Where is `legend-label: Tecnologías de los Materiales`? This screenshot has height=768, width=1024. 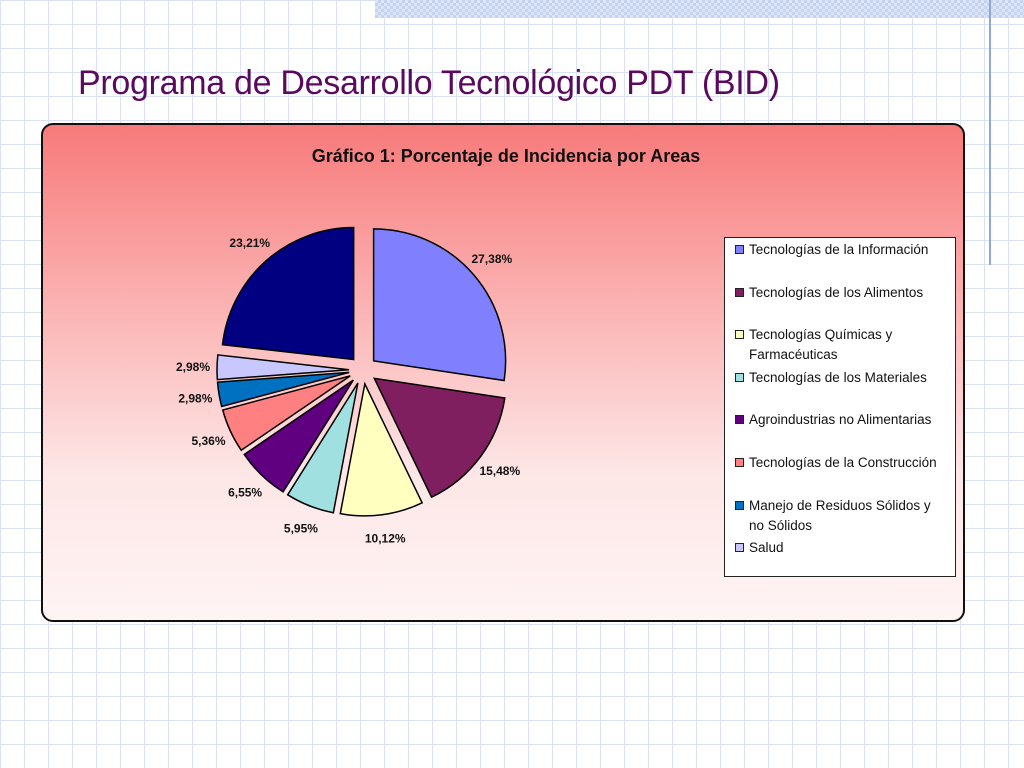
legend-label: Tecnologías de los Materiales is located at coordinates (838, 377).